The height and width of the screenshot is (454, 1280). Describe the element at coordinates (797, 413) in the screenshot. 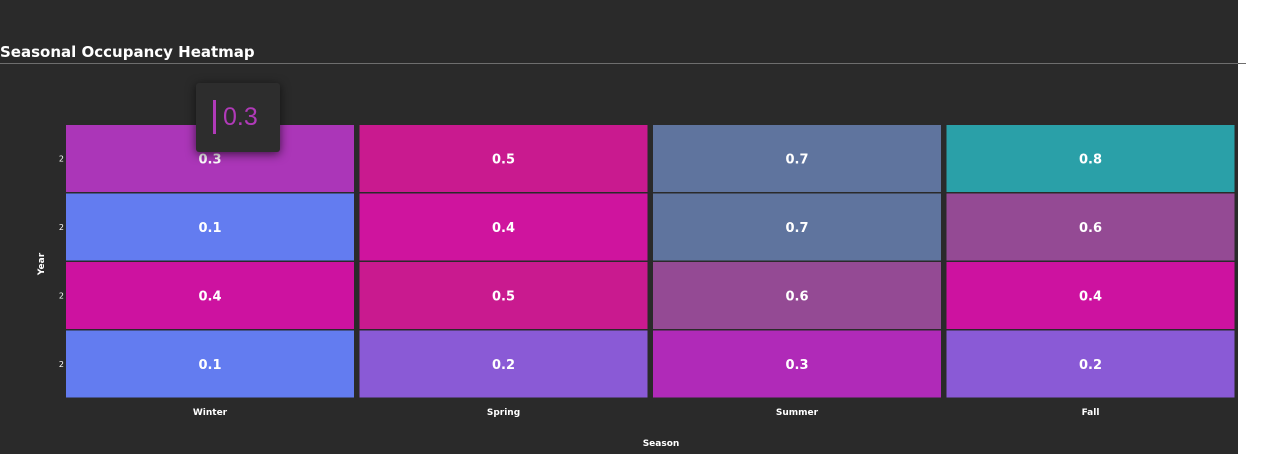

I see `x-tick-label: Summer` at that location.